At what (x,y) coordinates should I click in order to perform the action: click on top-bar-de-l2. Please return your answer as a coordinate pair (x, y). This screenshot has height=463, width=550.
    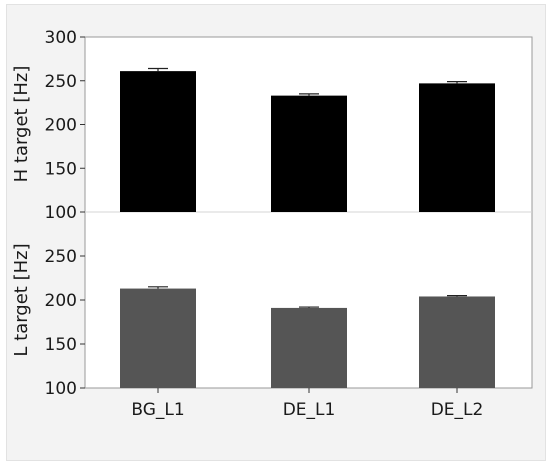
    Looking at the image, I should click on (457, 147).